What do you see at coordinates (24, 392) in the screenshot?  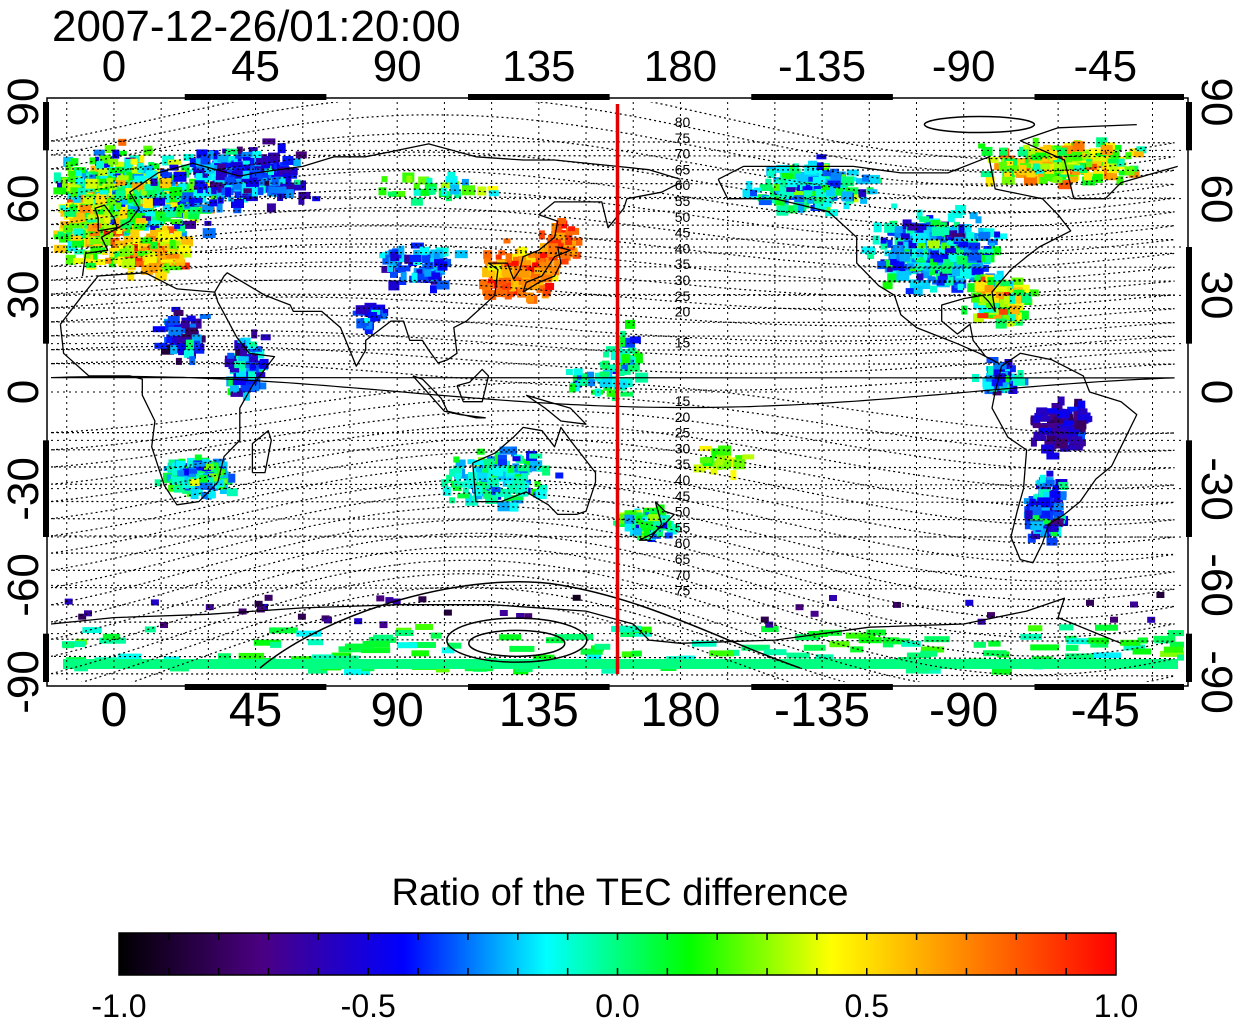 I see `left-lat-label: 0` at bounding box center [24, 392].